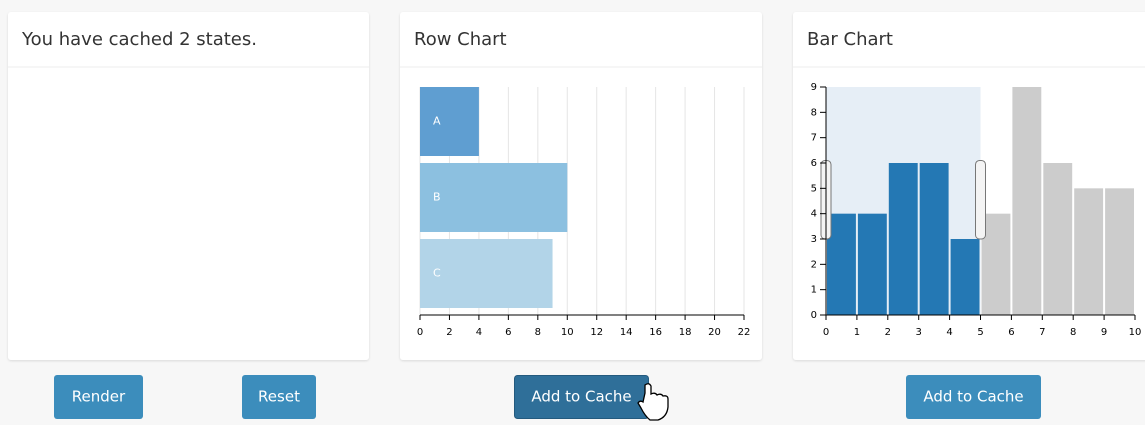 The width and height of the screenshot is (1145, 425). Describe the element at coordinates (714, 332) in the screenshot. I see `x-tick-label: 20` at that location.